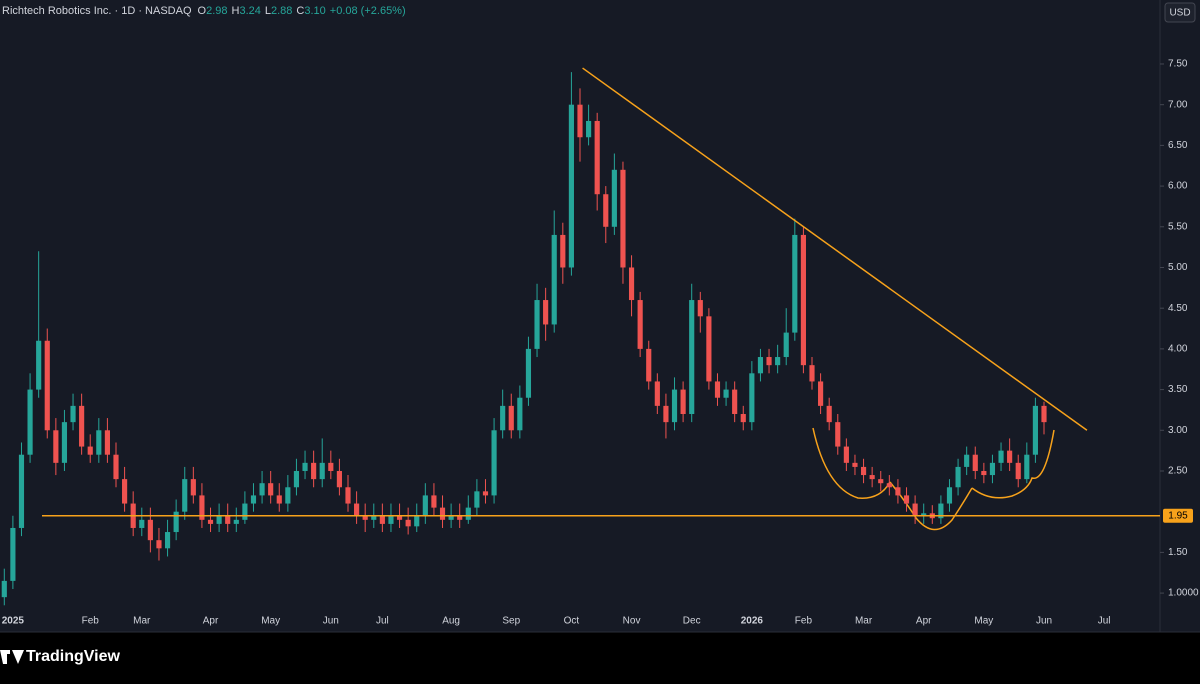 The height and width of the screenshot is (684, 1200). I want to click on ohlc-value: 3.24, so click(249, 11).